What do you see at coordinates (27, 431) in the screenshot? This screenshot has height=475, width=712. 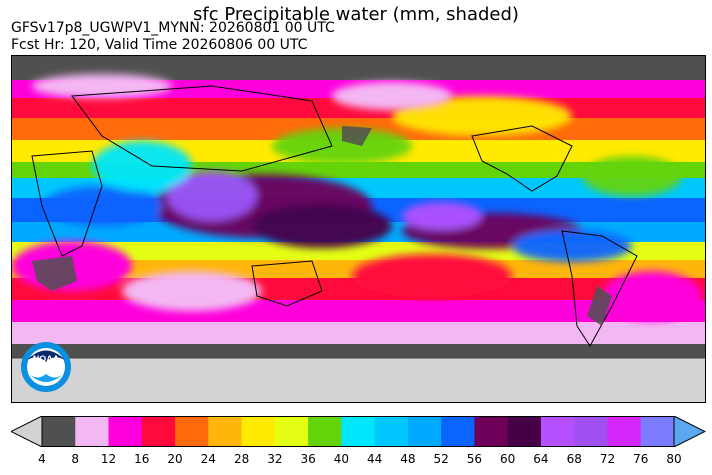 I see `colorbar-under-arrow` at bounding box center [27, 431].